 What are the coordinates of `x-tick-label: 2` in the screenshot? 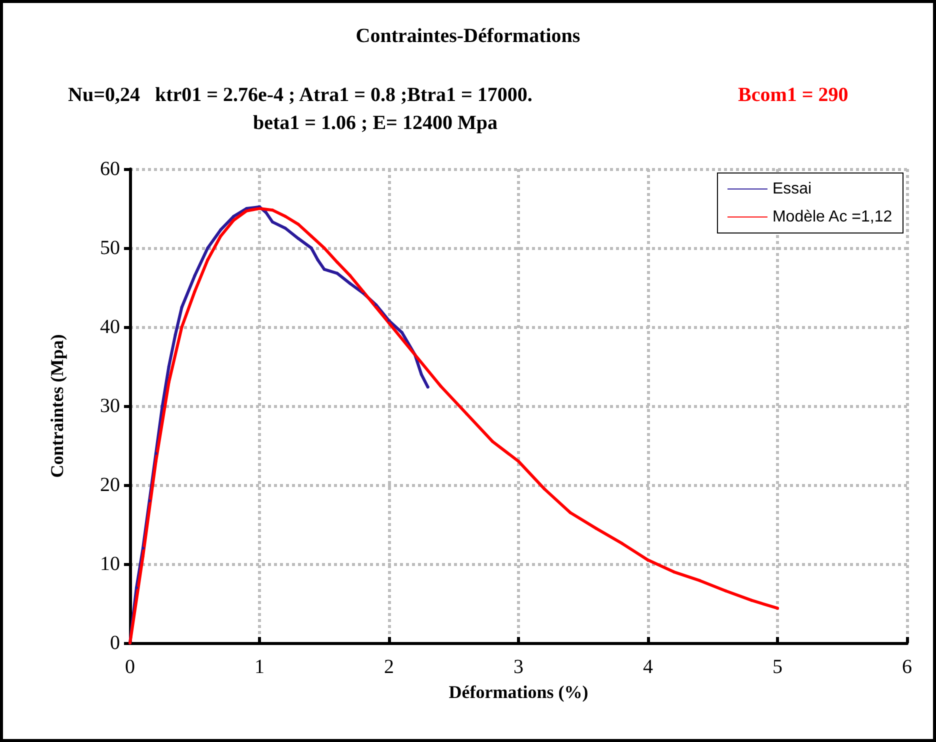 It's located at (389, 667).